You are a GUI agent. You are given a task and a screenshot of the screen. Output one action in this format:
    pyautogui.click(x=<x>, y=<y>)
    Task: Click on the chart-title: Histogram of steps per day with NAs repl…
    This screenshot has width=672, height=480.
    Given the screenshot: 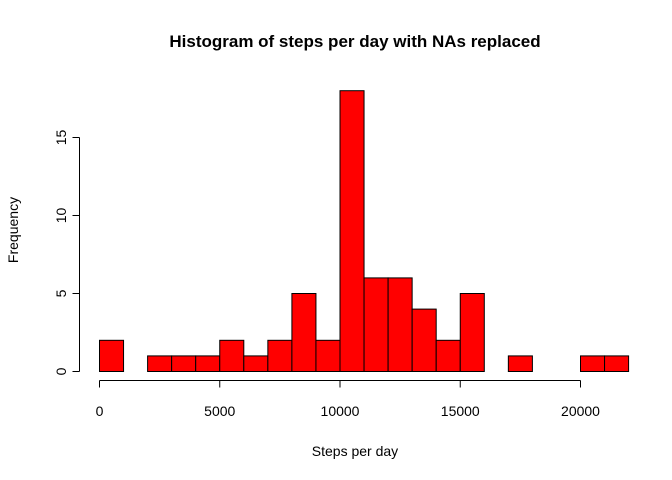 What is the action you would take?
    pyautogui.click(x=354, y=41)
    